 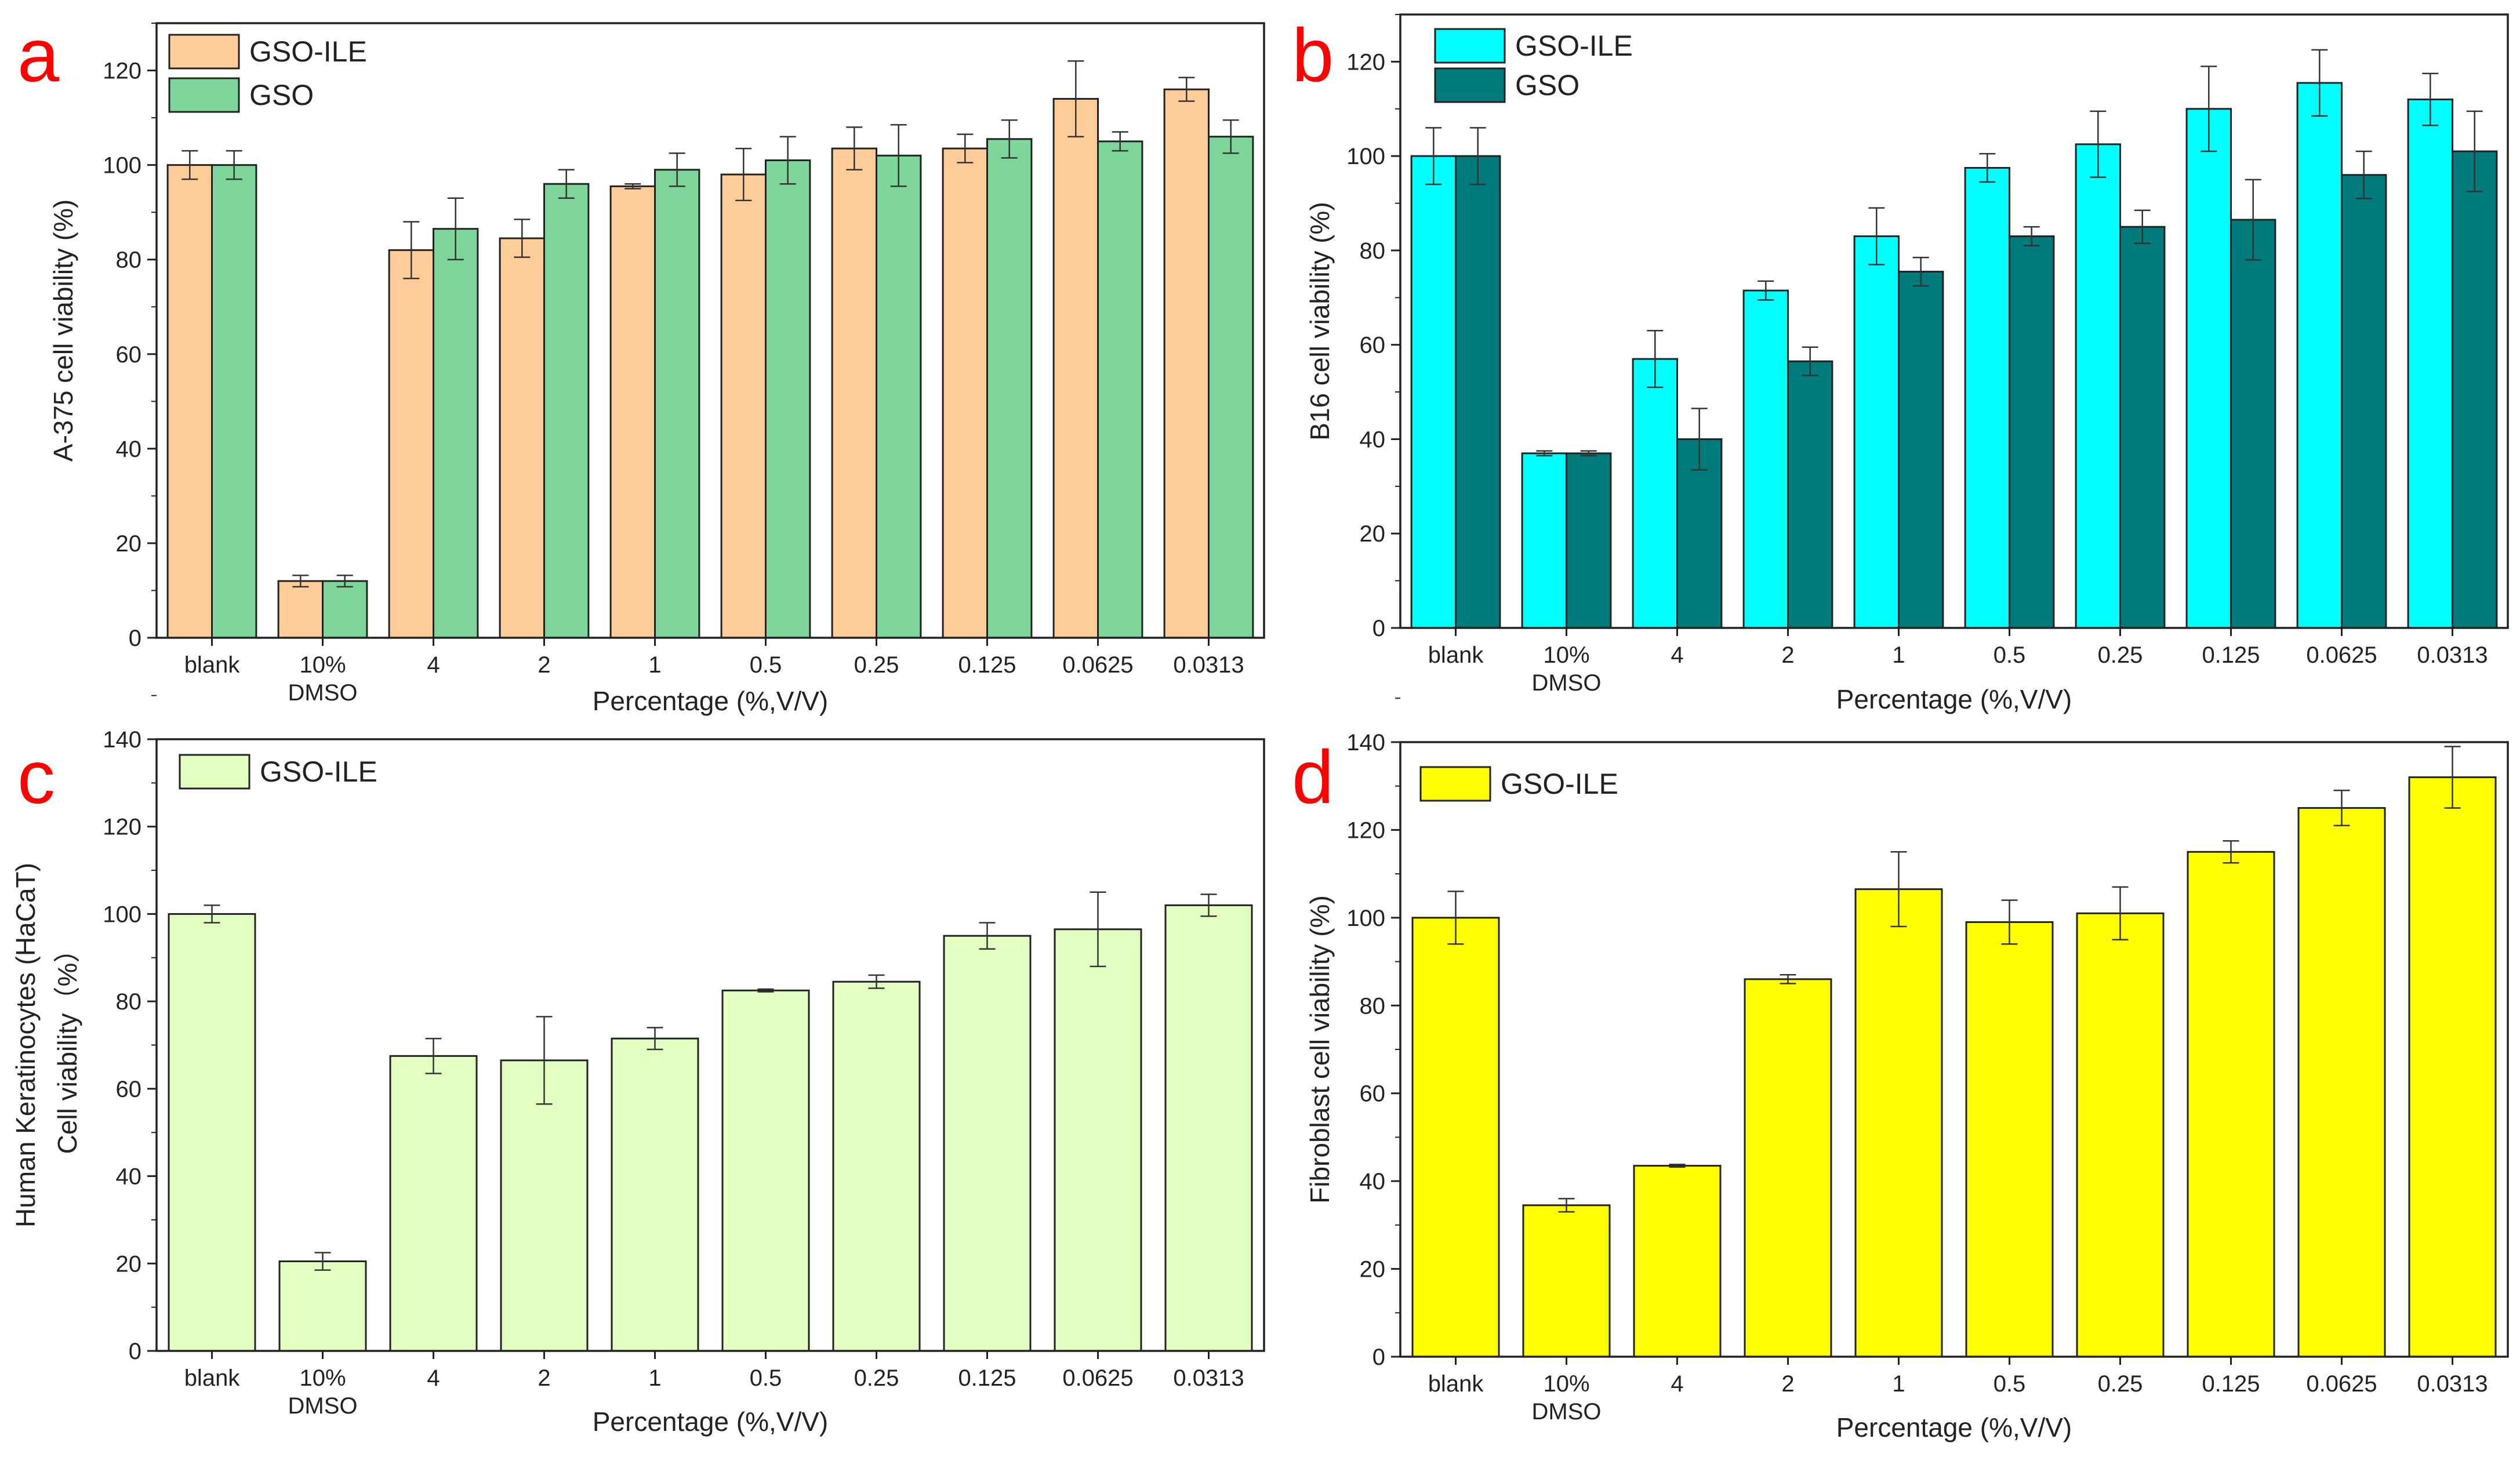 What do you see at coordinates (1567, 683) in the screenshot?
I see `x-tick-label: DMSO` at bounding box center [1567, 683].